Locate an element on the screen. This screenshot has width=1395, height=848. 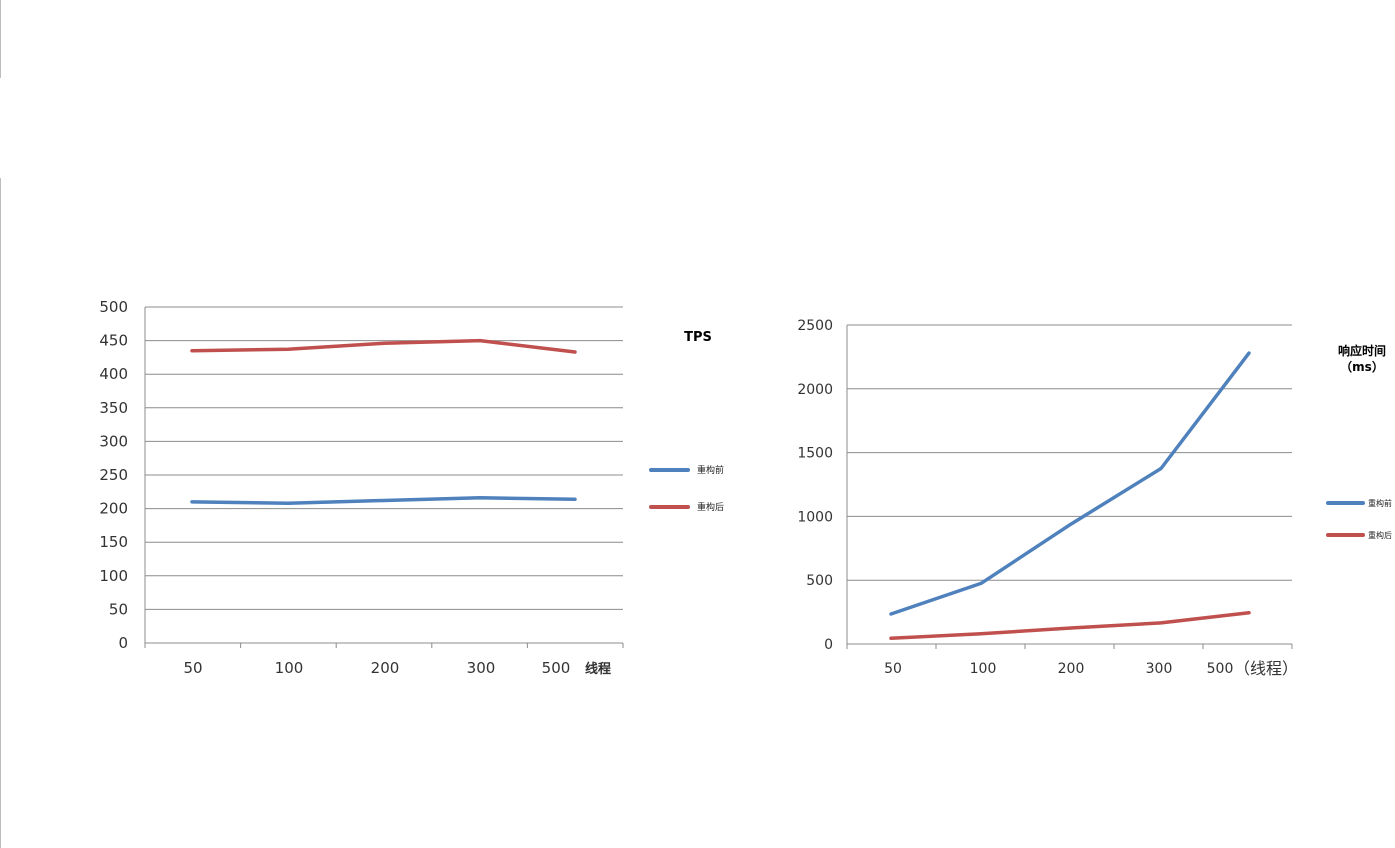
tps-x-tick-label-500: 500 is located at coordinates (556, 668).